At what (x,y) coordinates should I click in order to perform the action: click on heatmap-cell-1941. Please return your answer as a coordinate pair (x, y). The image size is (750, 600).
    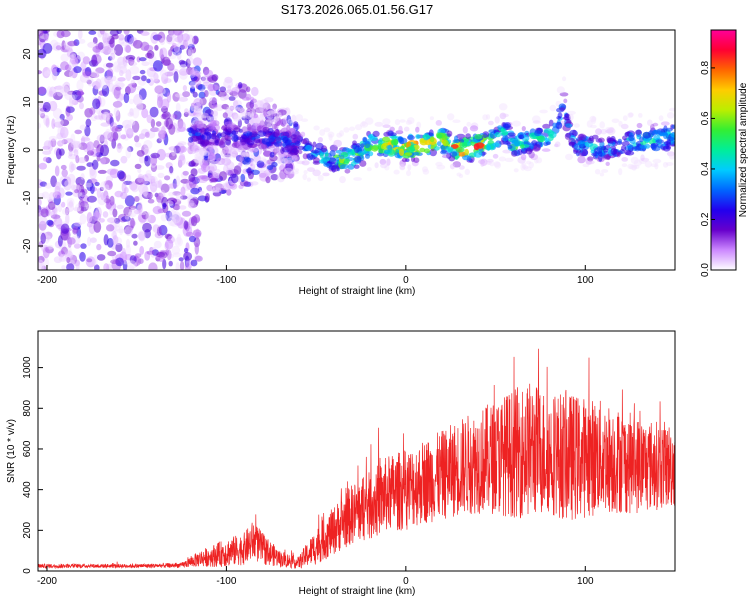
    Looking at the image, I should click on (490, 142).